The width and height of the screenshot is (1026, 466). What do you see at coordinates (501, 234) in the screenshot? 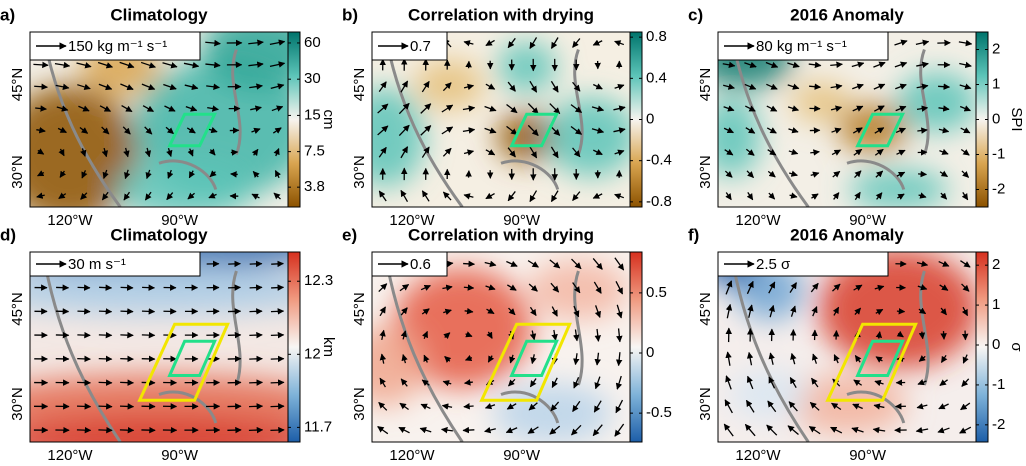
I see `panel-title: Correlation with drying` at bounding box center [501, 234].